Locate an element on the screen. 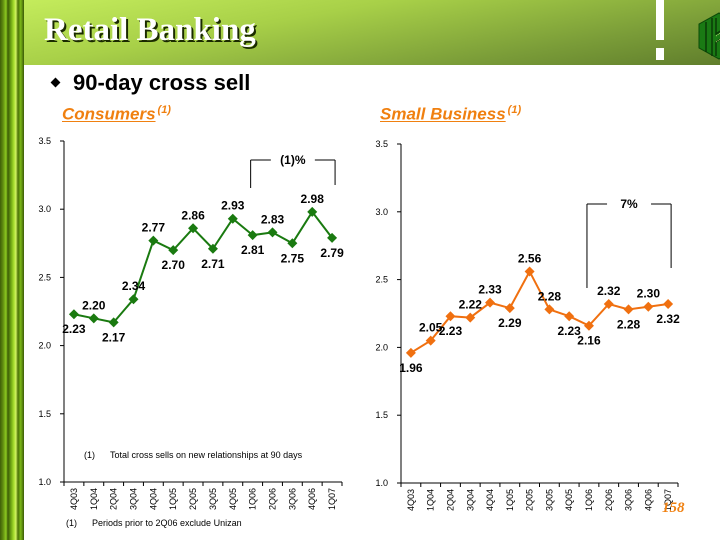 This screenshot has width=720, height=540. consumers-data-label: 2.98 is located at coordinates (313, 199).